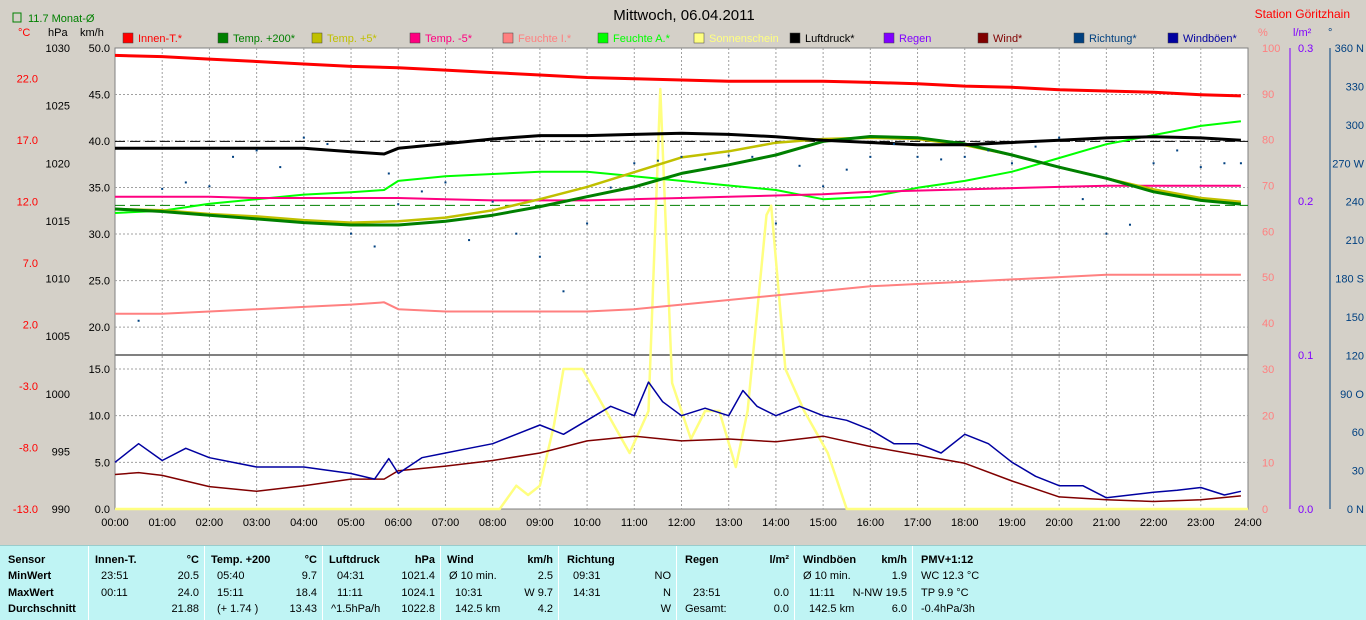 The height and width of the screenshot is (620, 1366). What do you see at coordinates (58, 337) in the screenshot?
I see `hpa-tick-label: 1005` at bounding box center [58, 337].